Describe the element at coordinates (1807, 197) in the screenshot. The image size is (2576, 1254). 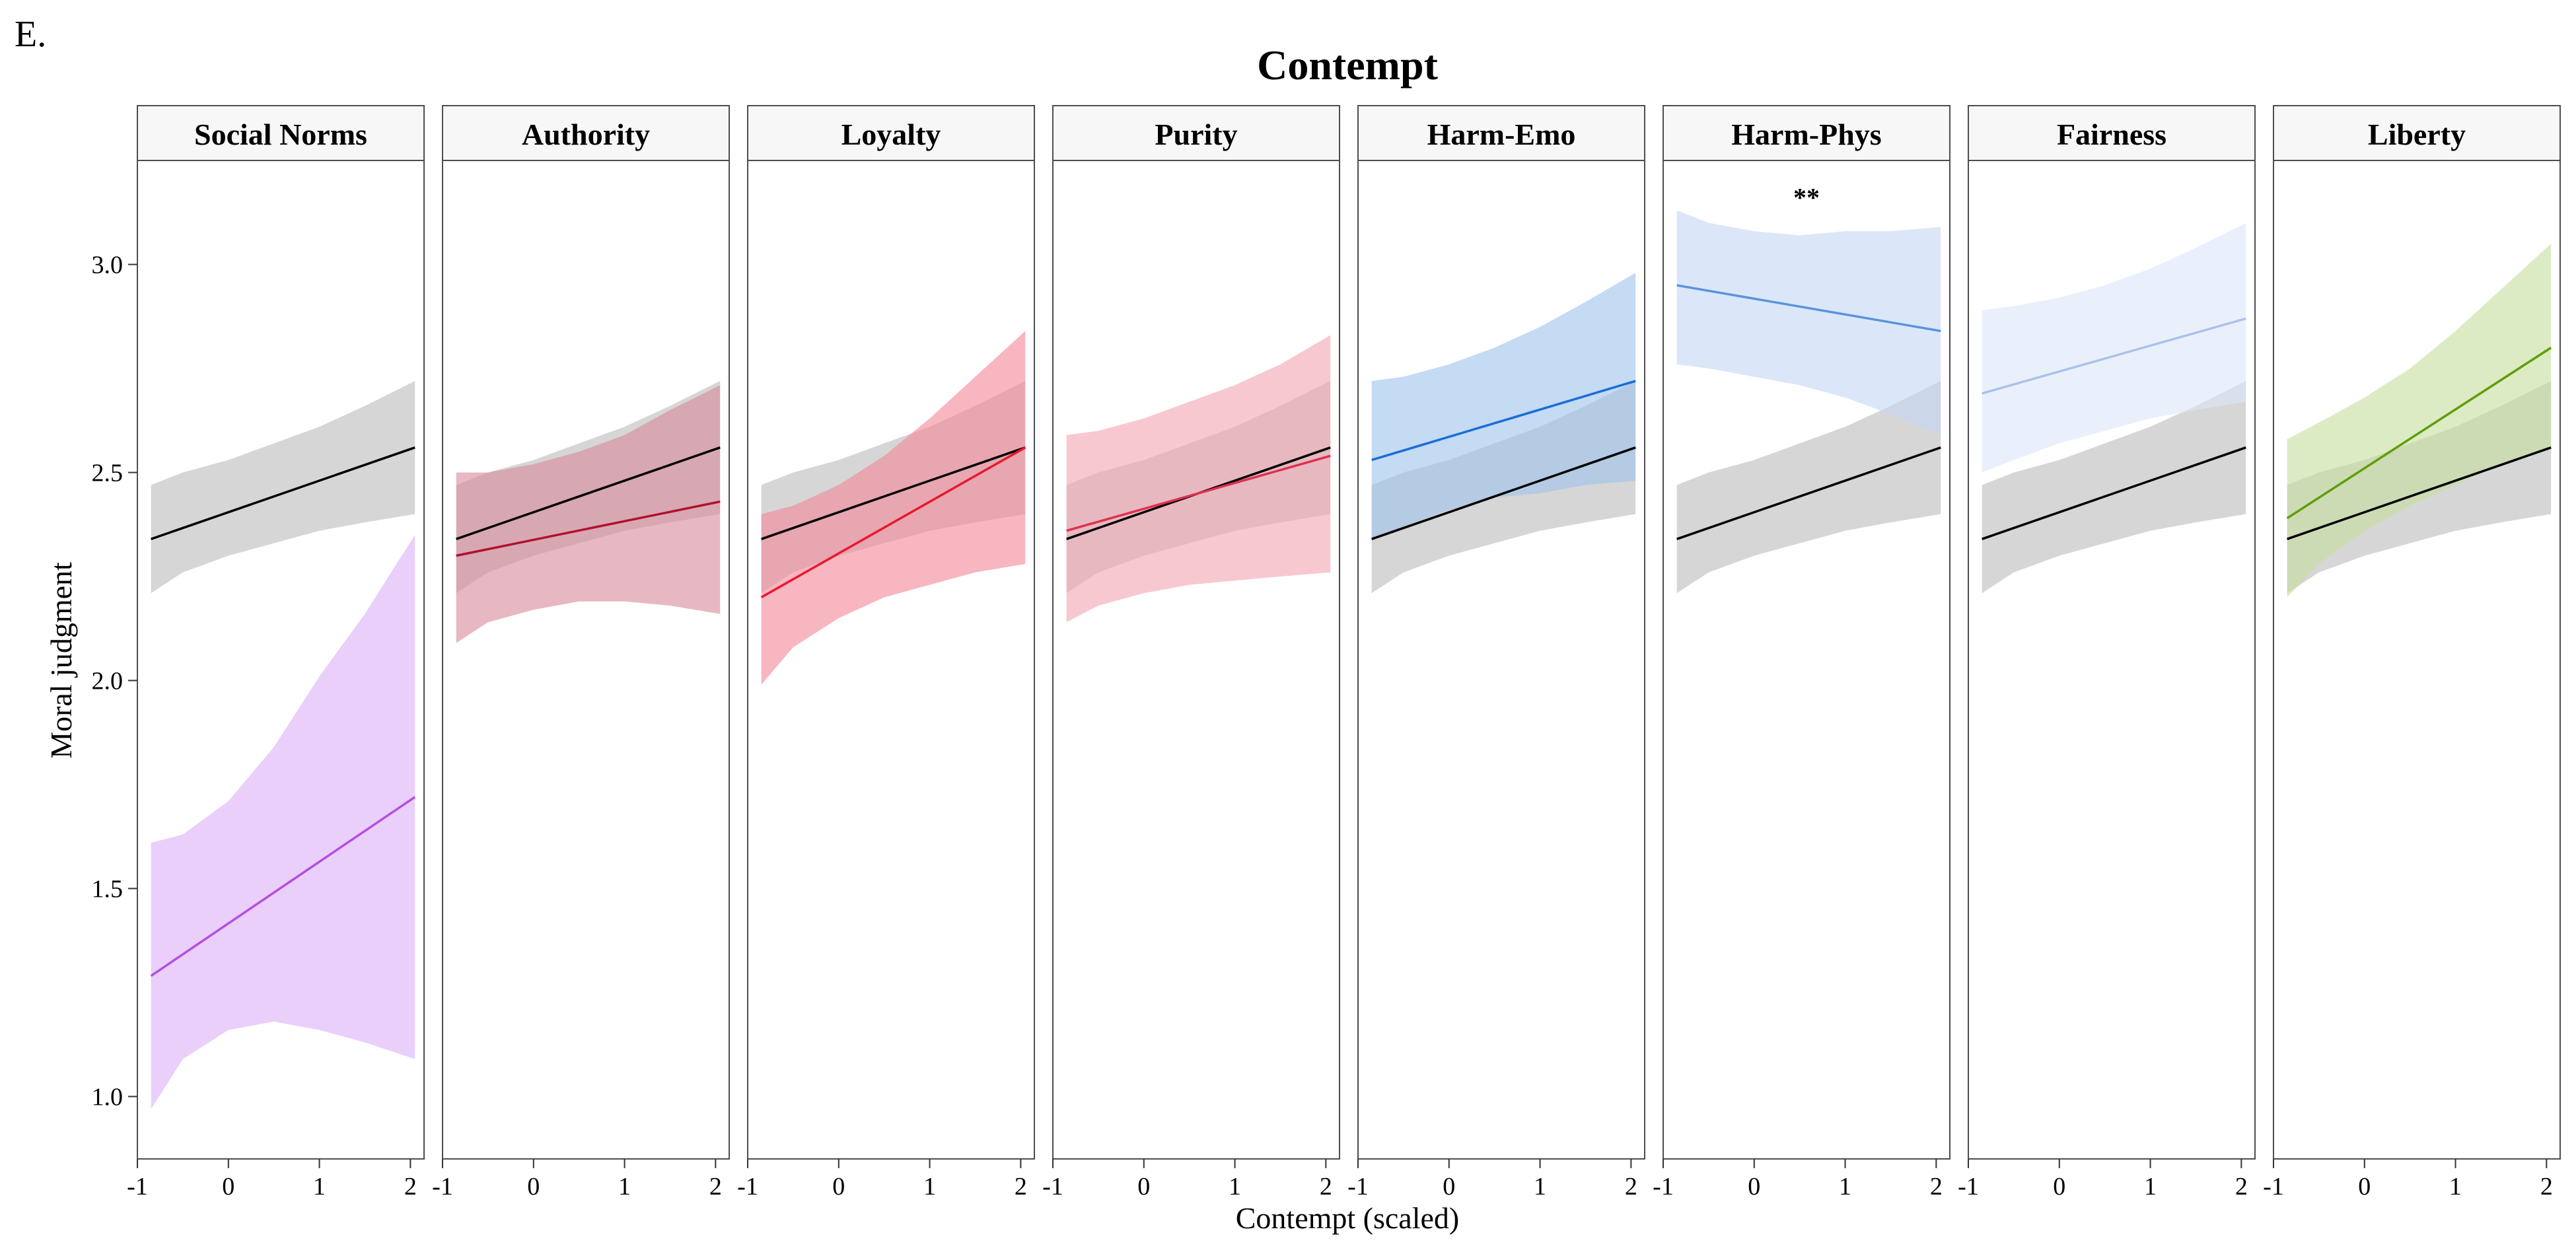
I see `significance-label: **` at that location.